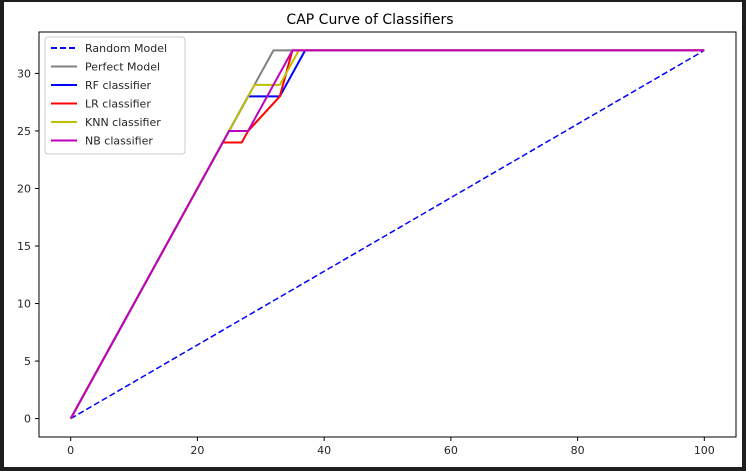 The height and width of the screenshot is (471, 746). What do you see at coordinates (27, 419) in the screenshot?
I see `y-tick-label: 0` at bounding box center [27, 419].